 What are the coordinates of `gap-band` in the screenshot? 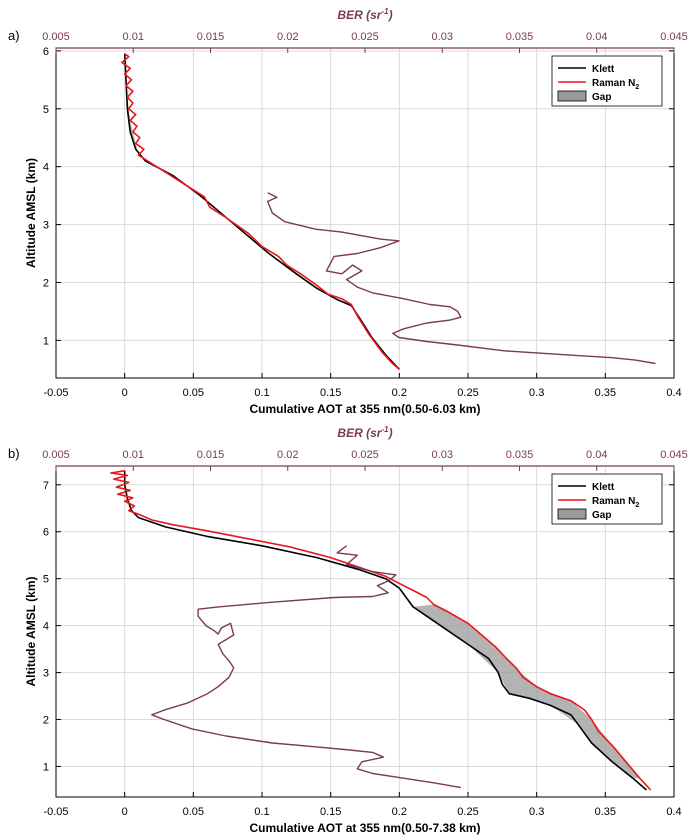 It's located at (526, 691).